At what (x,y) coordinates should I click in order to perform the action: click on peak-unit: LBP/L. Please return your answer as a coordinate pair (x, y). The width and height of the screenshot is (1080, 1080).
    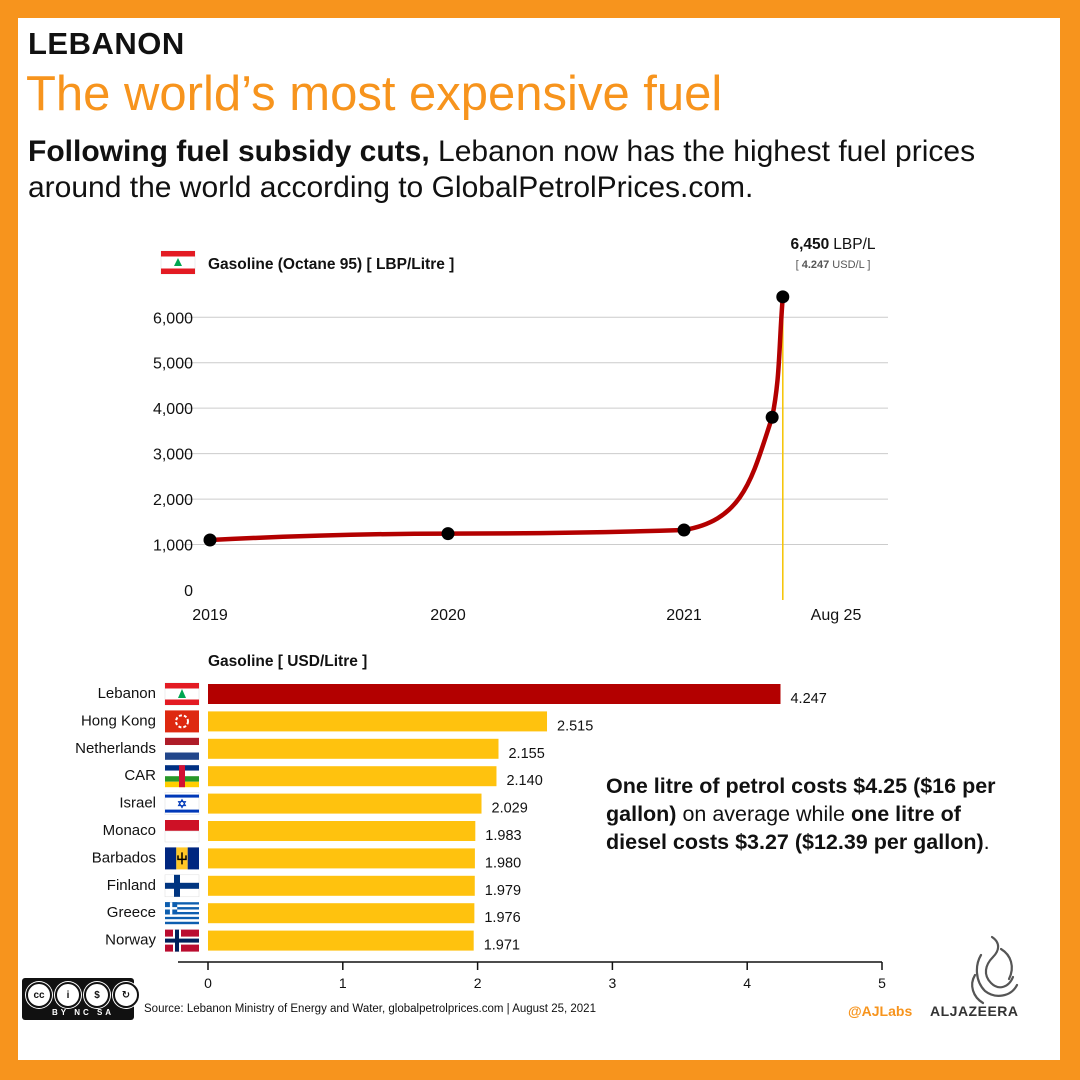
    Looking at the image, I should click on (854, 244).